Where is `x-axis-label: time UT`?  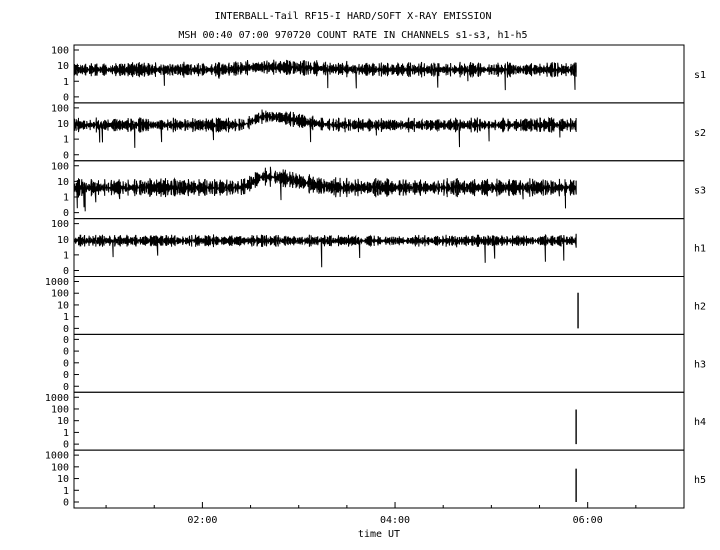
x-axis-label: time UT is located at coordinates (379, 534).